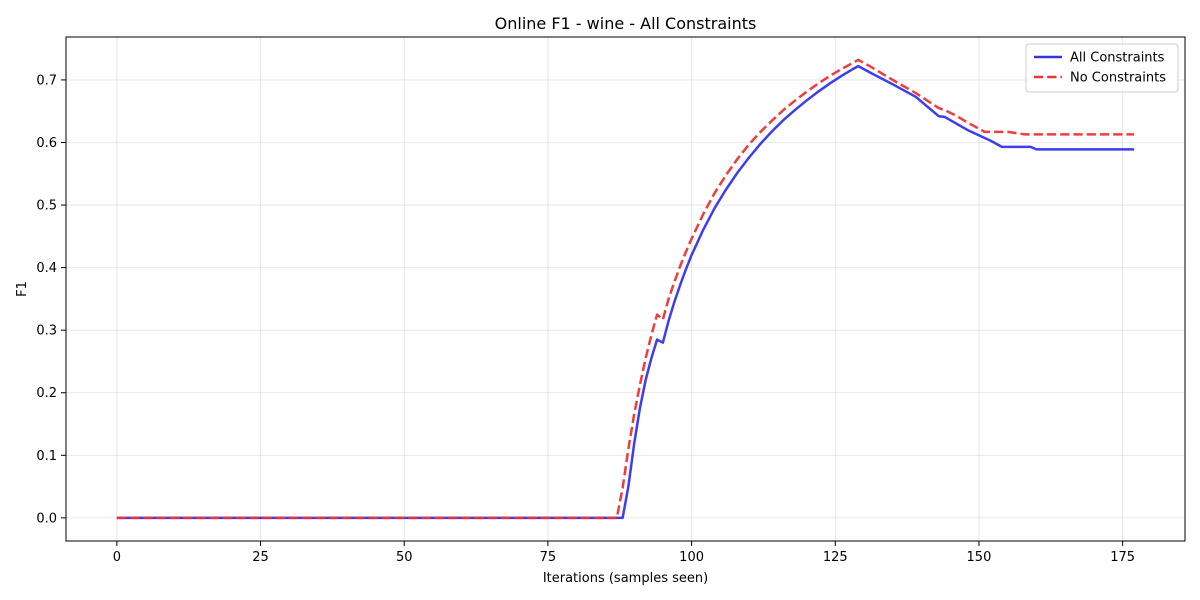 Image resolution: width=1200 pixels, height=600 pixels. I want to click on x-tick-label: 175, so click(1122, 557).